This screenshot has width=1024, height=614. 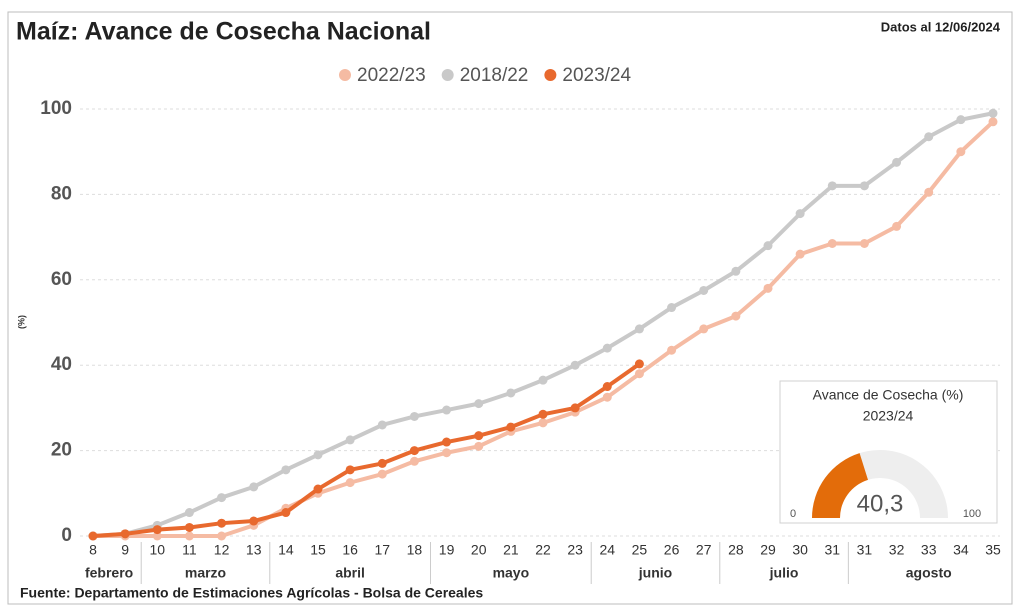 I want to click on x-tick-label: 23, so click(x=575, y=550).